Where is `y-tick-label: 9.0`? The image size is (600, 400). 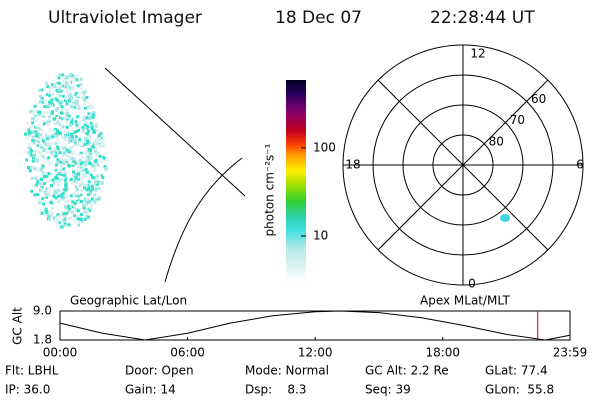 y-tick-label: 9.0 is located at coordinates (42, 311).